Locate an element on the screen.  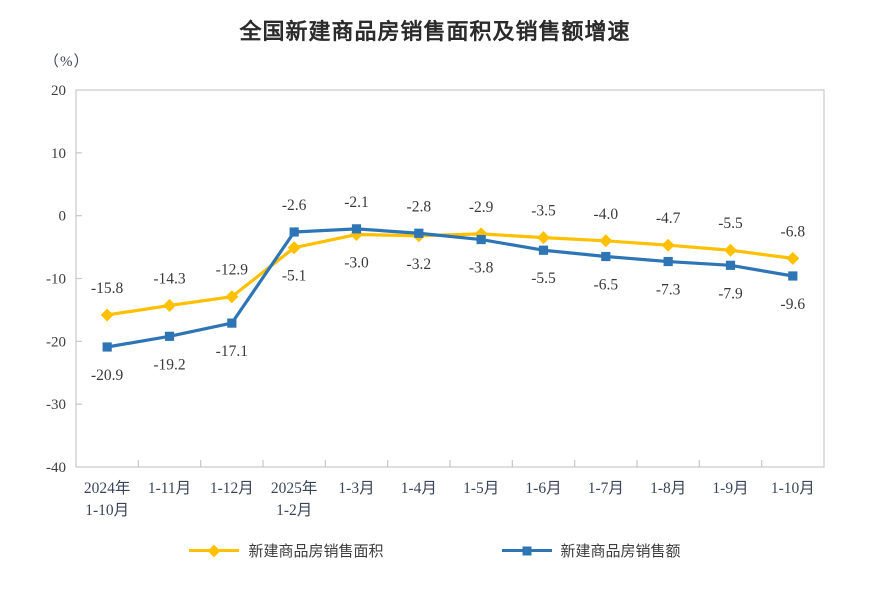
x-axis-tick-label: 1-11月 is located at coordinates (169, 488).